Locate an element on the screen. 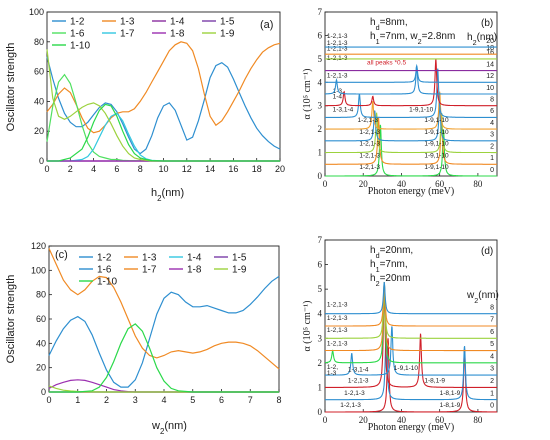 This screenshot has height=440, width=550. header-param: hd=20nm, is located at coordinates (391, 252).